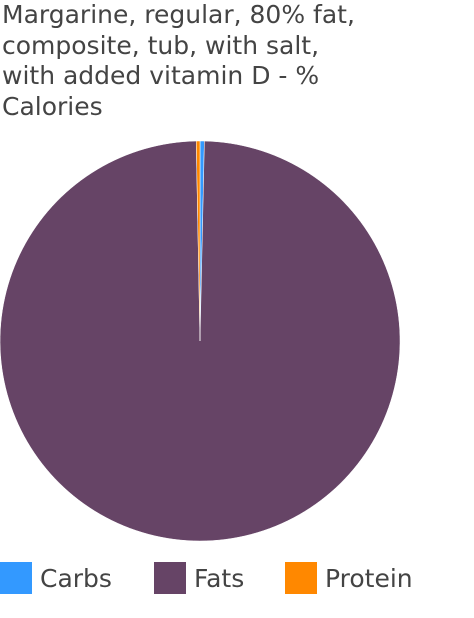 The width and height of the screenshot is (474, 618). I want to click on legend-item-carbs: Carbs, so click(56, 578).